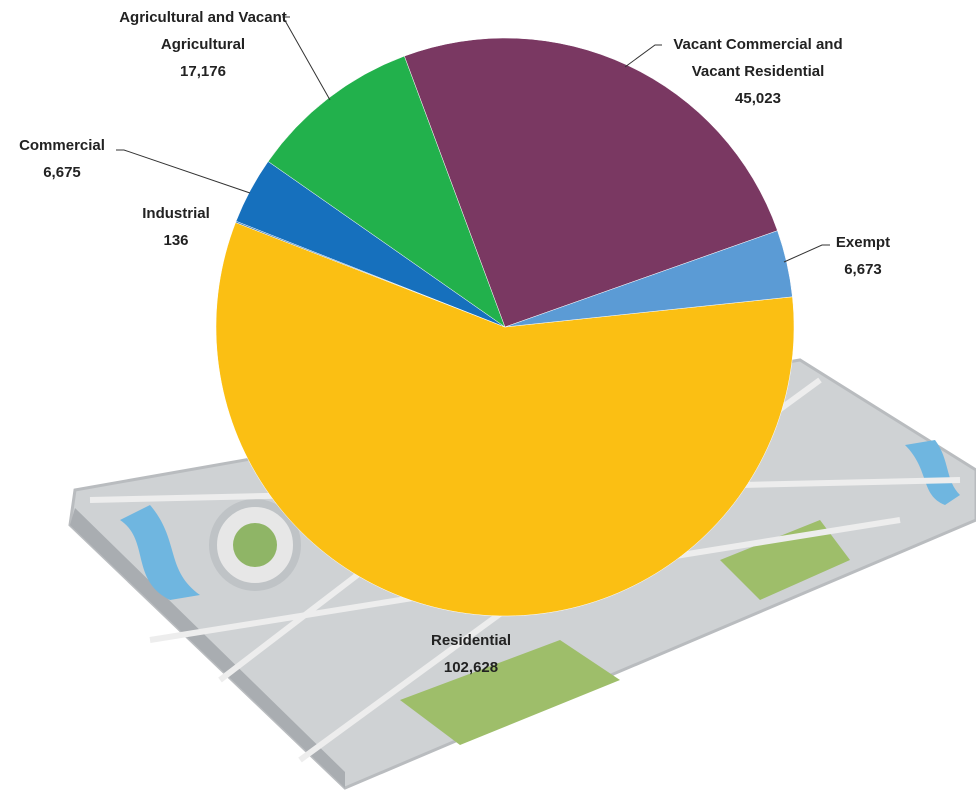  I want to click on category-name: Commercial, so click(62, 145).